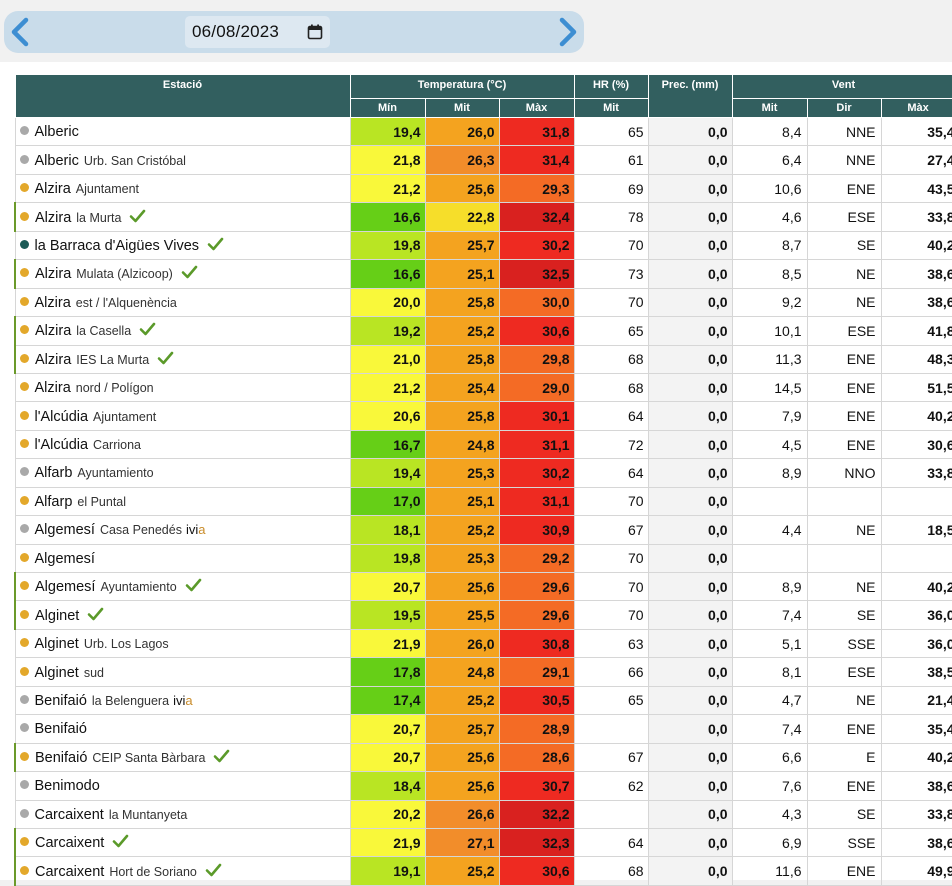 This screenshot has width=952, height=886. I want to click on station-cell: Alginet sud, so click(182, 672).